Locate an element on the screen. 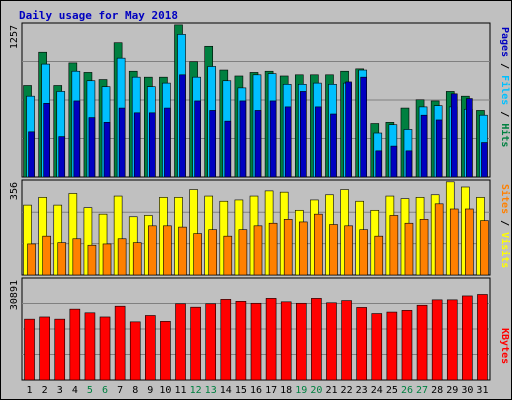 The width and height of the screenshot is (512, 400). day-label-24: 24 is located at coordinates (377, 390).